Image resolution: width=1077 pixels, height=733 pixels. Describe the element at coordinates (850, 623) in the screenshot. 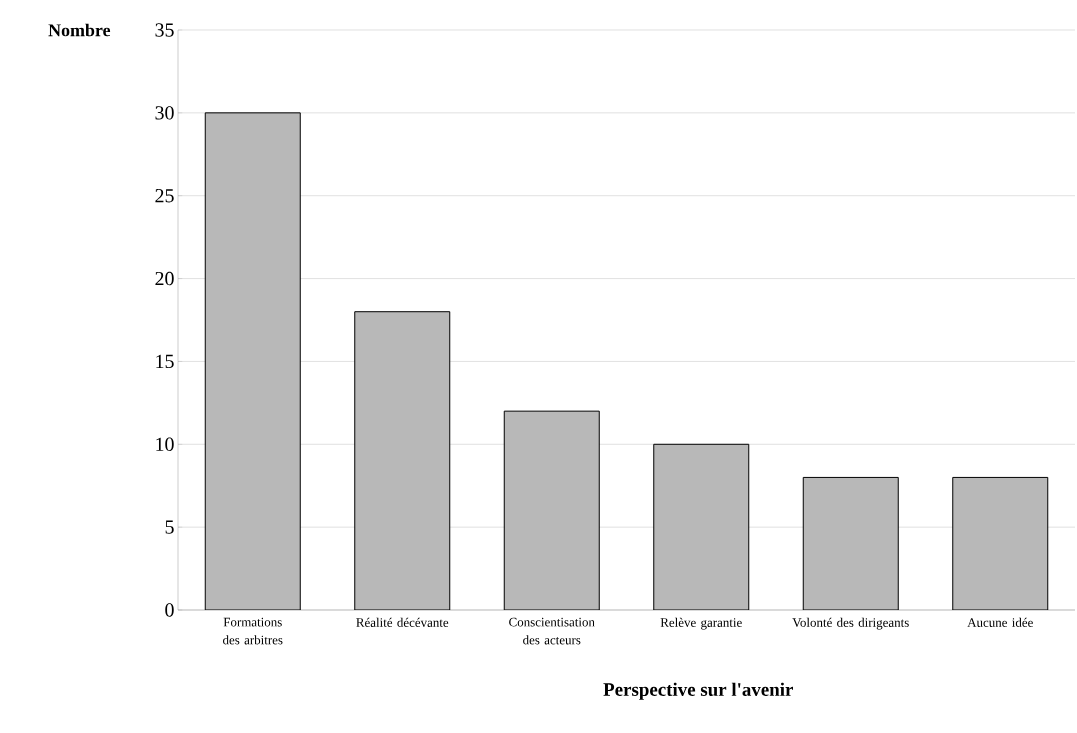

I see `x-tick-label: Volonté des dirigeants` at that location.